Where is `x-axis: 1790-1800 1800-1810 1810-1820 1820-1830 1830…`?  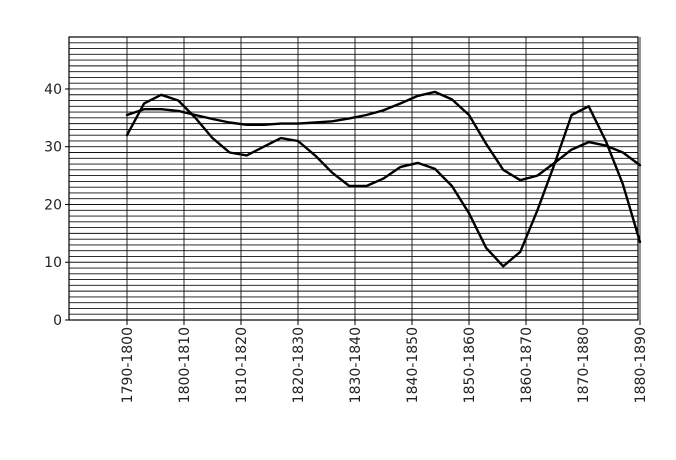 x-axis: 1790-1800 1800-1810 1810-1820 1820-1830 1830… is located at coordinates (384, 361).